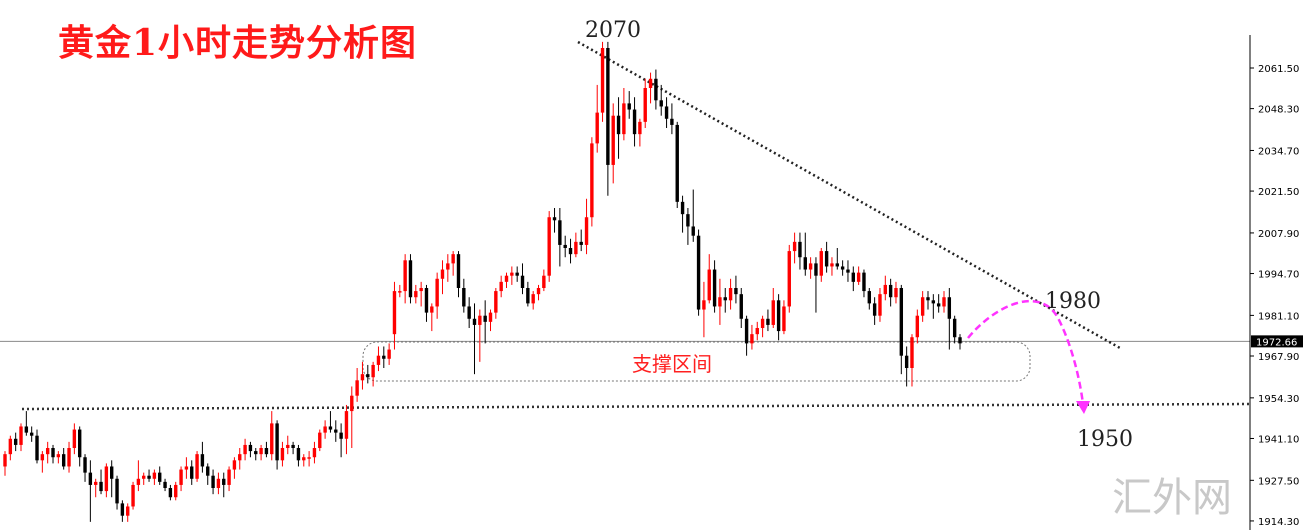 This screenshot has height=530, width=1305. Describe the element at coordinates (1278, 151) in the screenshot. I see `axis-tick-label: 2034.70` at that location.